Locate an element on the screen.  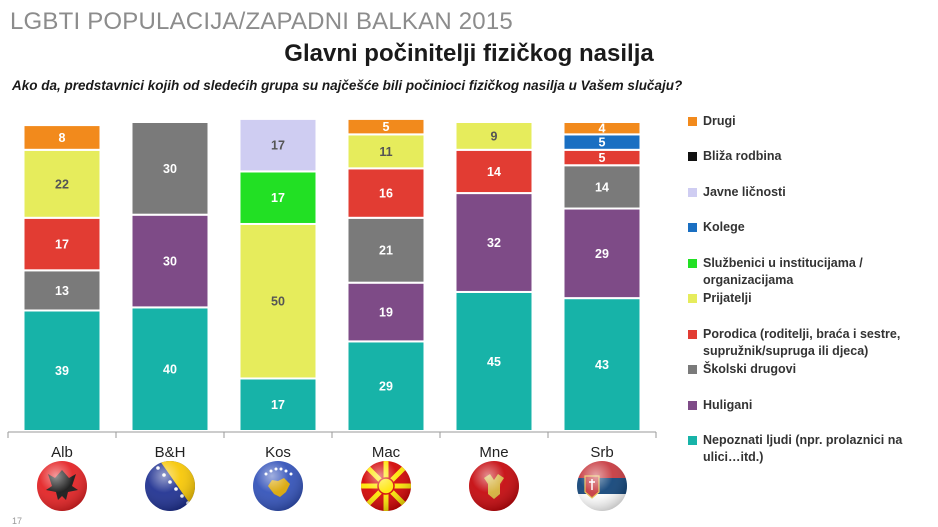
data-label: 4 is located at coordinates (602, 129).